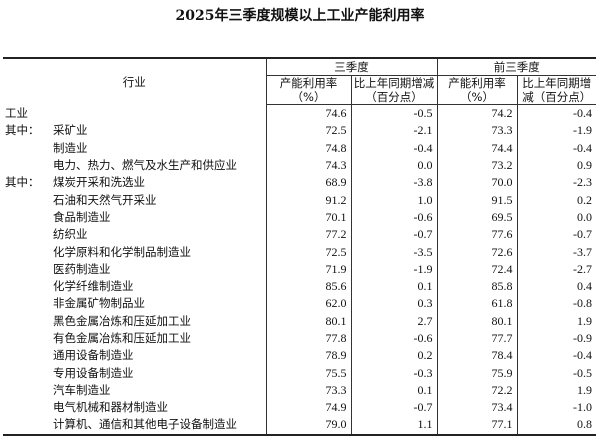 The image size is (600, 442). Describe the element at coordinates (135, 356) in the screenshot. I see `industry-name: 通用设备制造业` at that location.